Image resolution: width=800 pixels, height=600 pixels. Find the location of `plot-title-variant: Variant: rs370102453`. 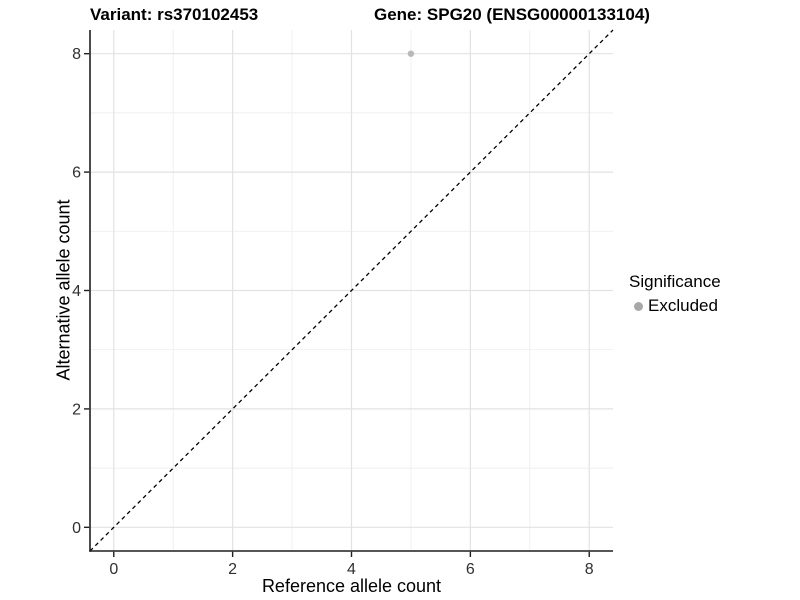

plot-title-variant: Variant: rs370102453 is located at coordinates (174, 14).